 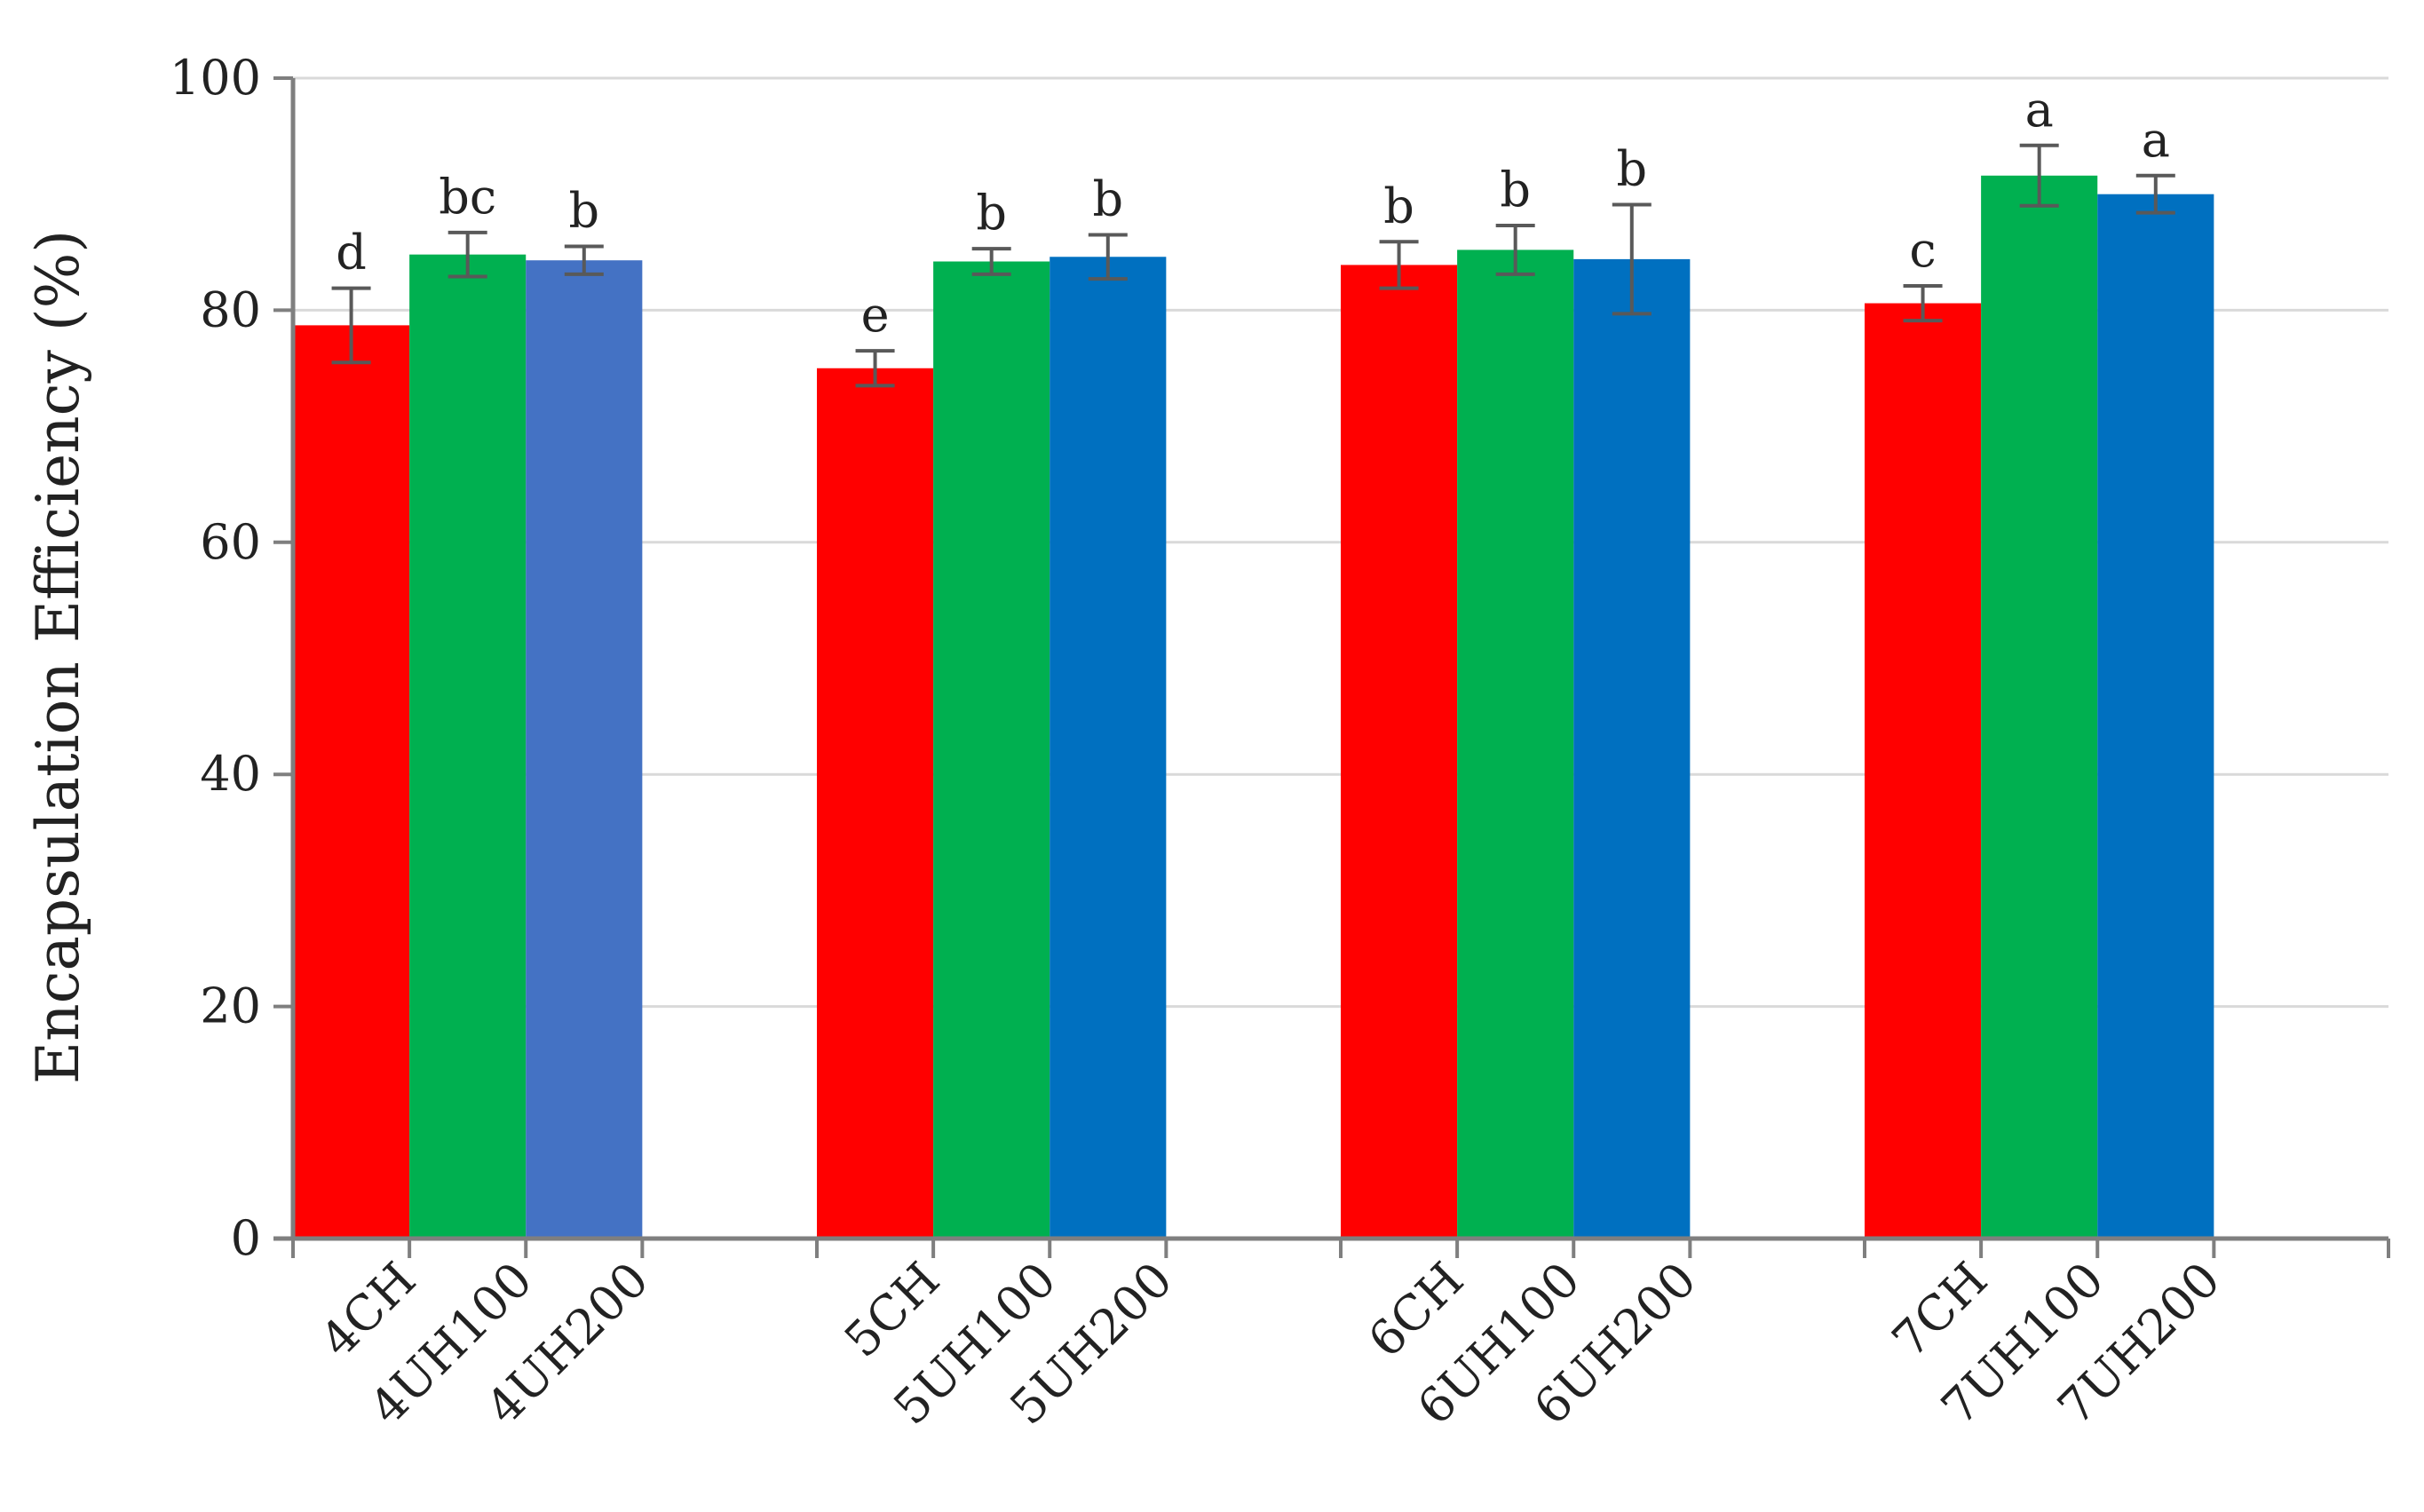 What do you see at coordinates (875, 315) in the screenshot?
I see `significance-letter-5CH: e` at bounding box center [875, 315].